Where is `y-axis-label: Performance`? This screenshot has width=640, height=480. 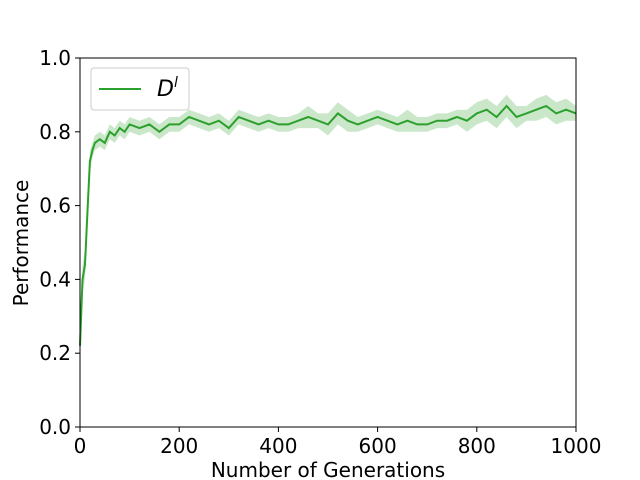
y-axis-label: Performance is located at coordinates (21, 243).